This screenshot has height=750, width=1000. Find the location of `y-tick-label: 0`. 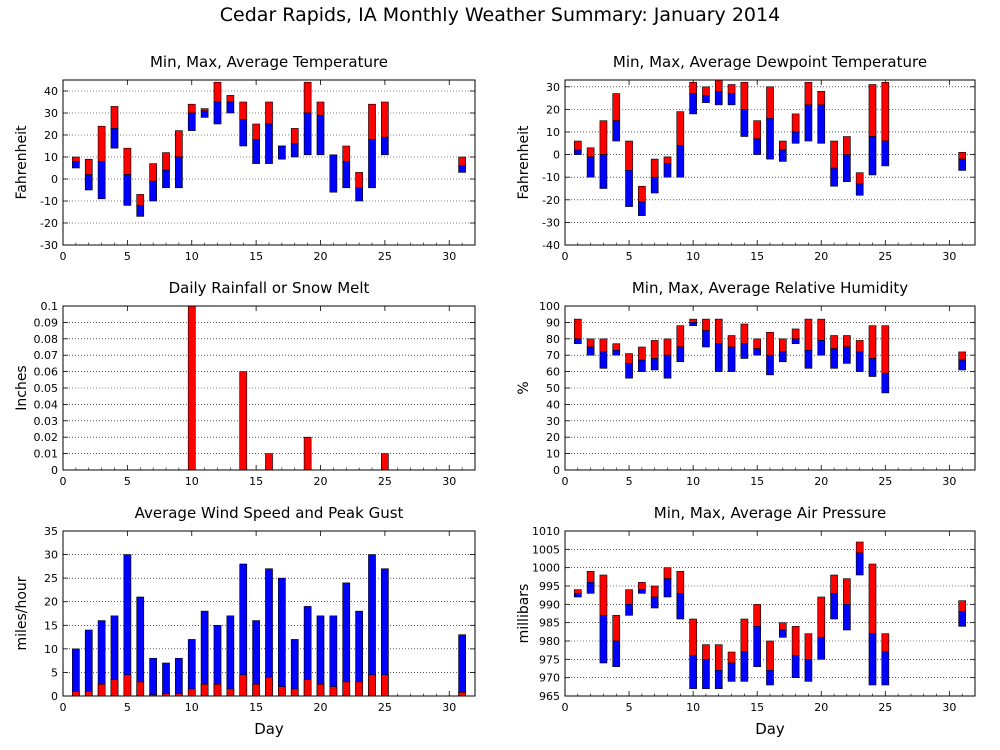

y-tick-label: 0 is located at coordinates (54, 470).